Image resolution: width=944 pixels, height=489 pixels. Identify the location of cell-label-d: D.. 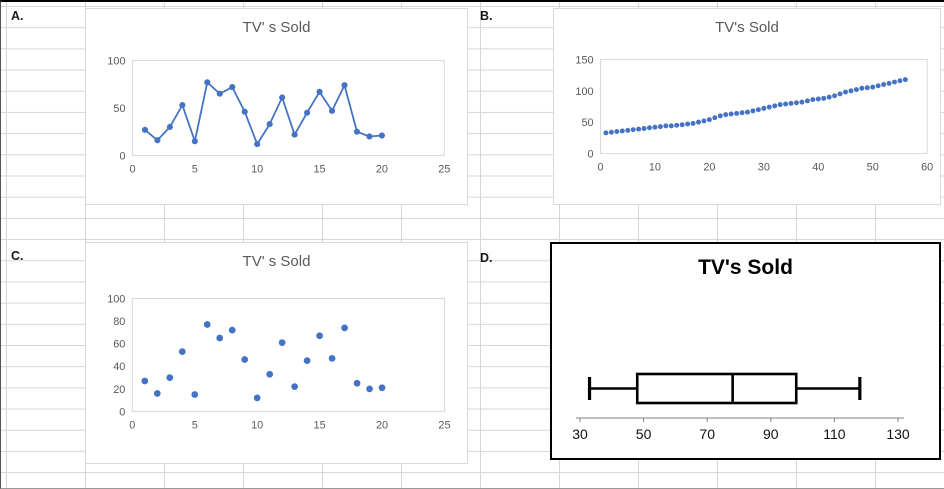
(486, 258).